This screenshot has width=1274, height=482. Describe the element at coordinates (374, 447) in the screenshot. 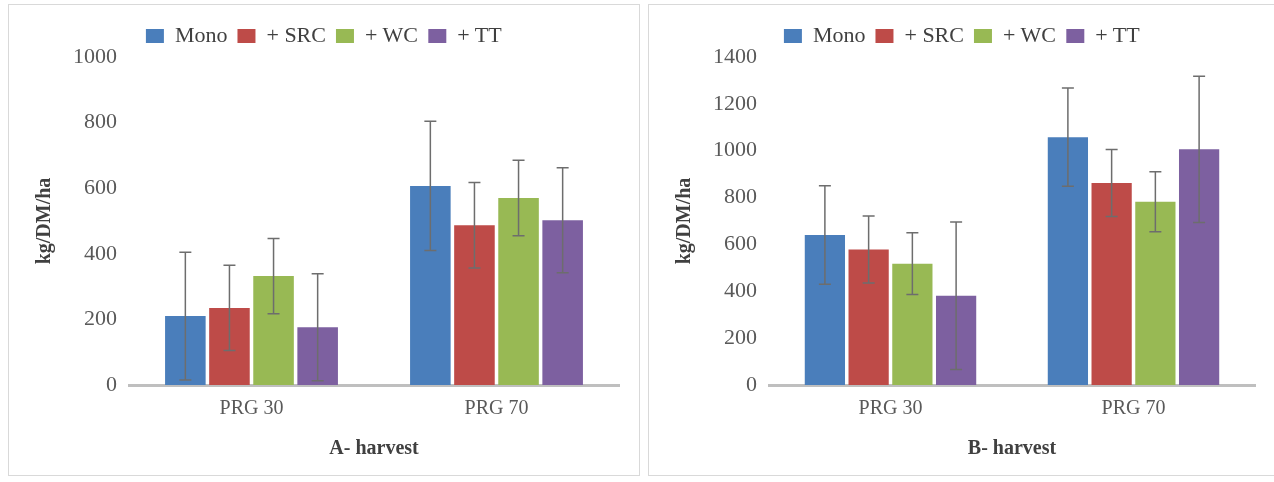

I see `x-axis-title: A- harvest` at that location.